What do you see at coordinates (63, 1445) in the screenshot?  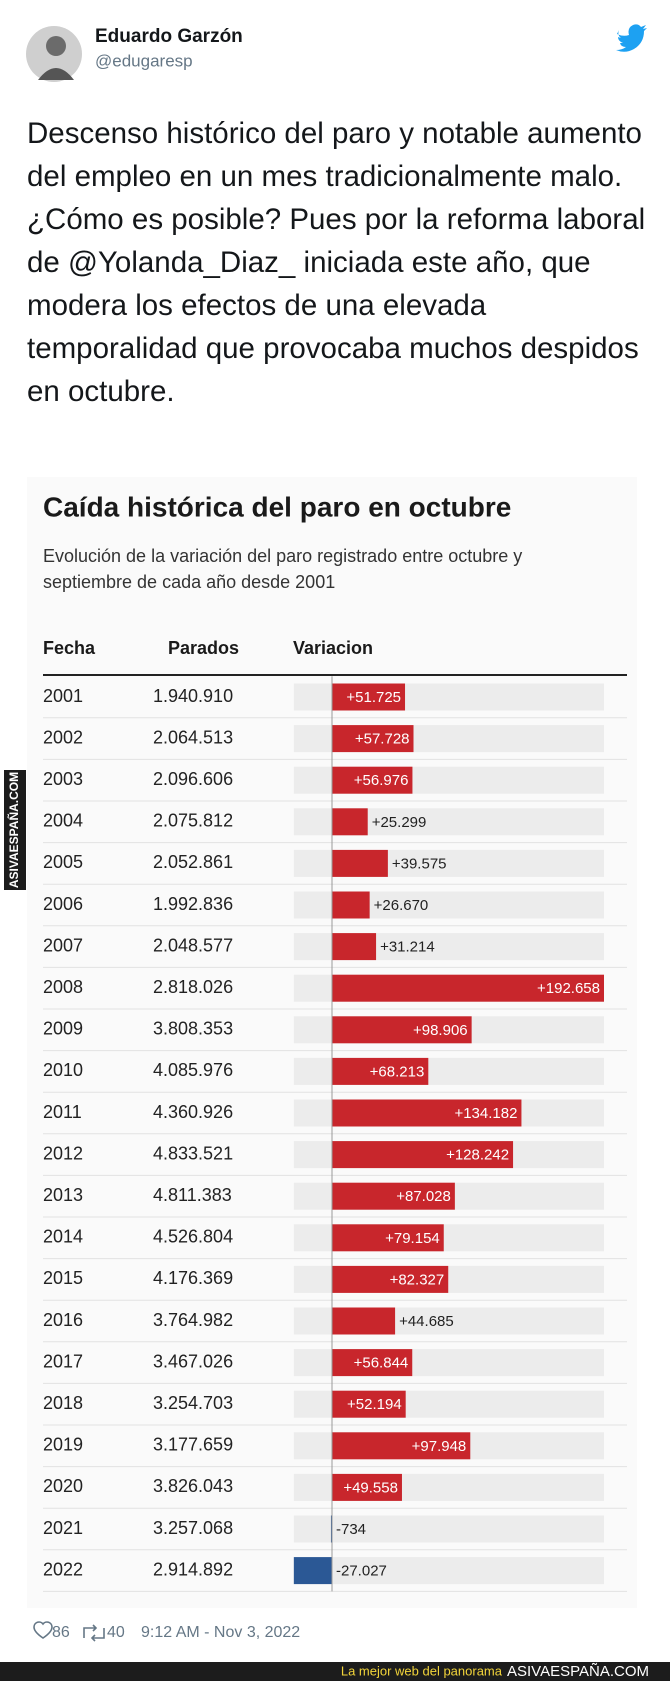 I see `year: 2019` at bounding box center [63, 1445].